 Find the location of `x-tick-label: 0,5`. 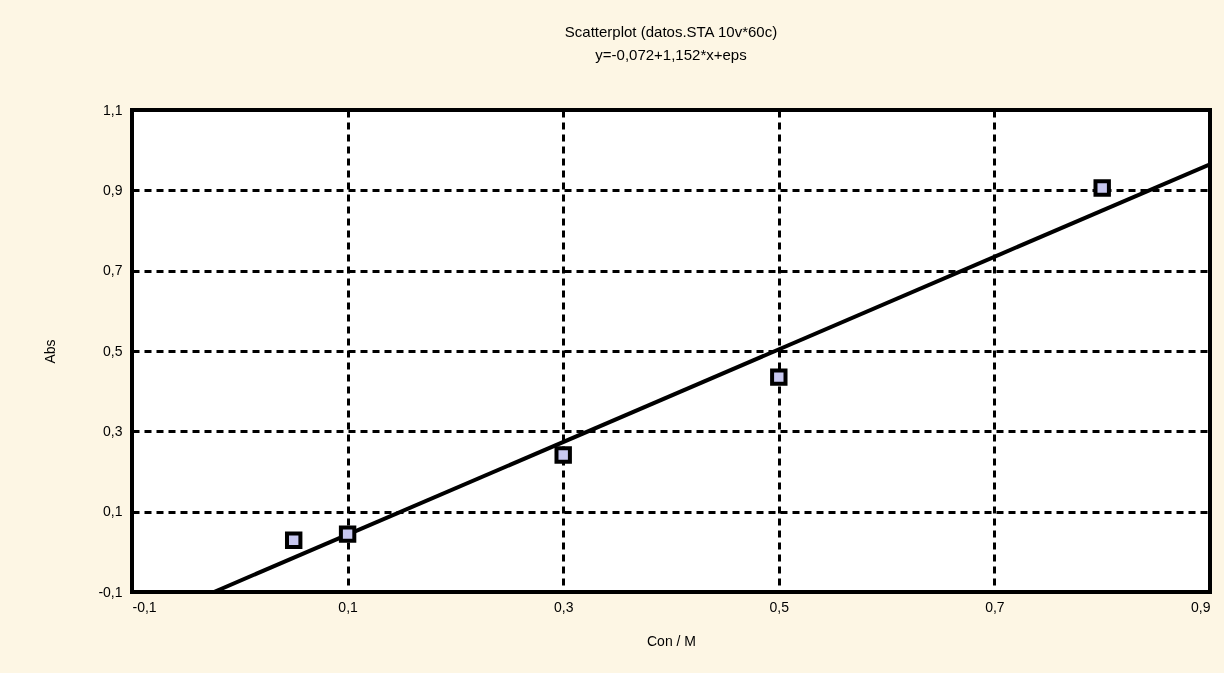

x-tick-label: 0,5 is located at coordinates (779, 606).